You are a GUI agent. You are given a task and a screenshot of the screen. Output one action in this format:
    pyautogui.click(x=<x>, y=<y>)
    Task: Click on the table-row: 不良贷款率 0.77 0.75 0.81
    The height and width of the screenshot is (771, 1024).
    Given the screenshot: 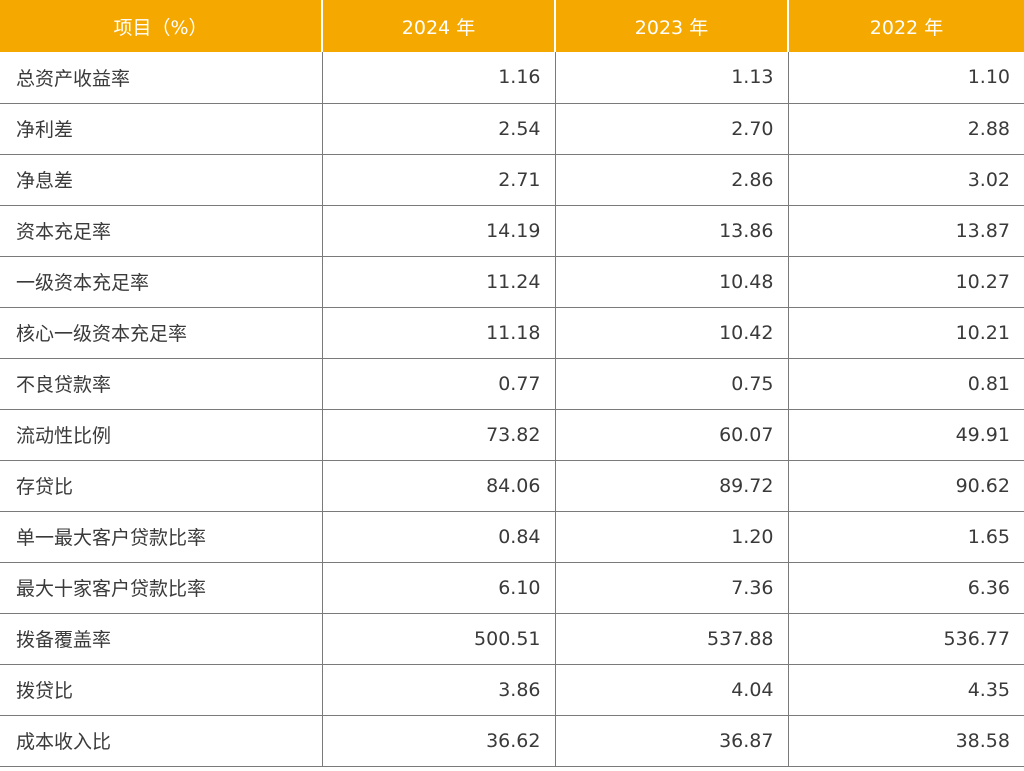 What is the action you would take?
    pyautogui.click(x=512, y=384)
    